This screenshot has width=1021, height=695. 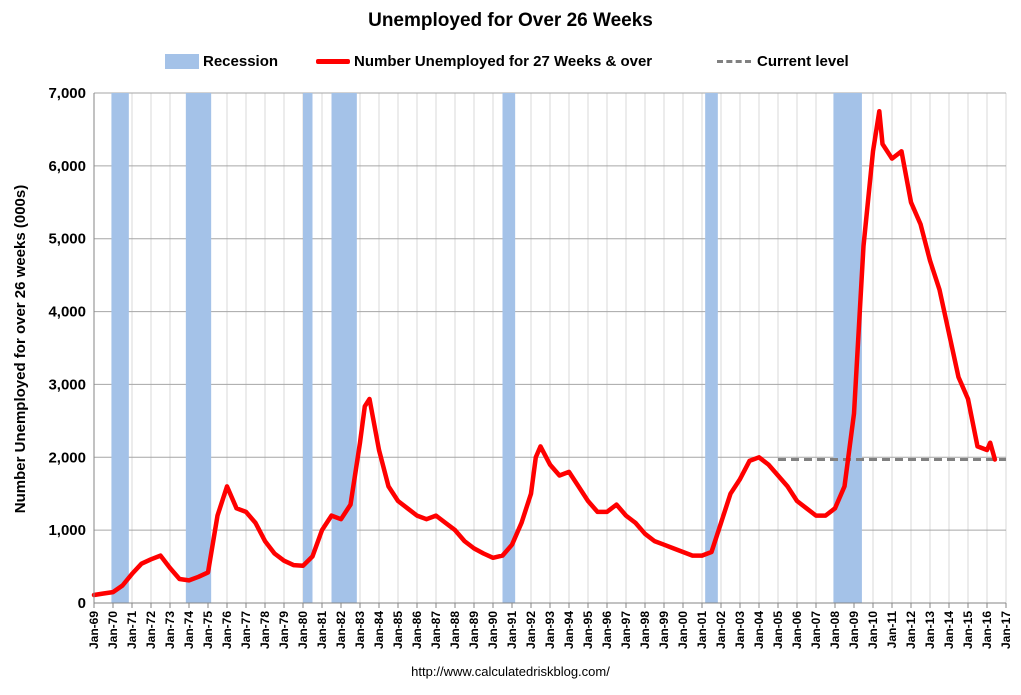 I want to click on x-tick-label: Jan-14, so click(x=949, y=630).